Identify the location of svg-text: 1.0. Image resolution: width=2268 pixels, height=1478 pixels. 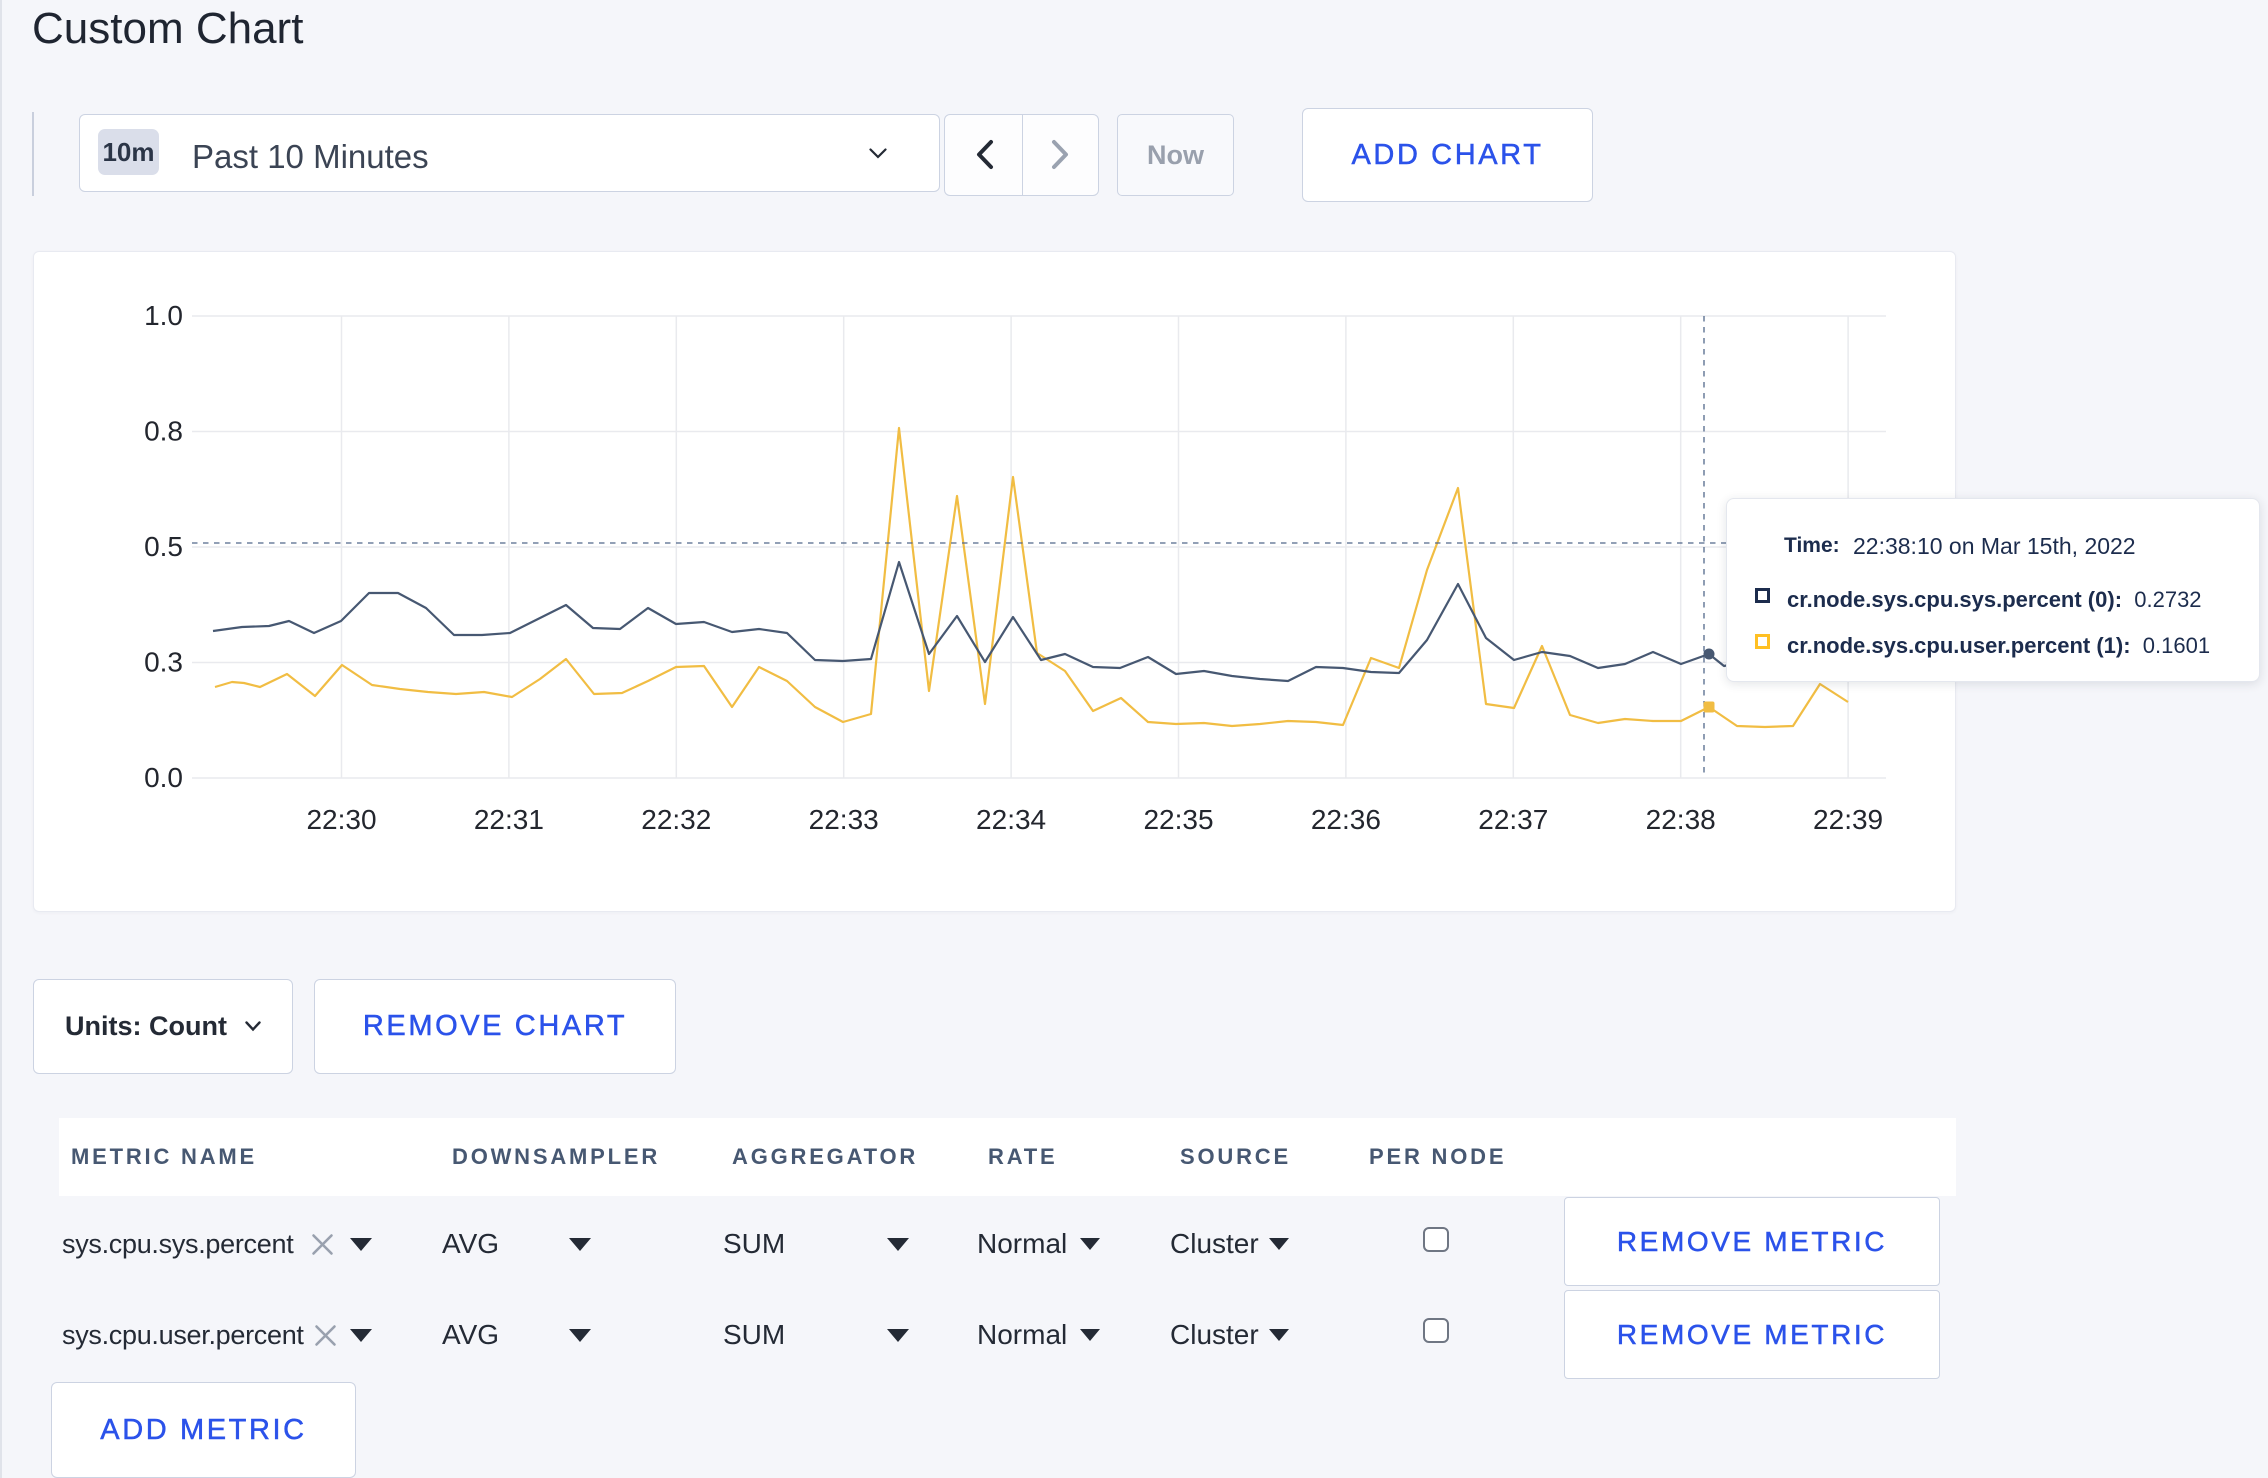
(163, 315).